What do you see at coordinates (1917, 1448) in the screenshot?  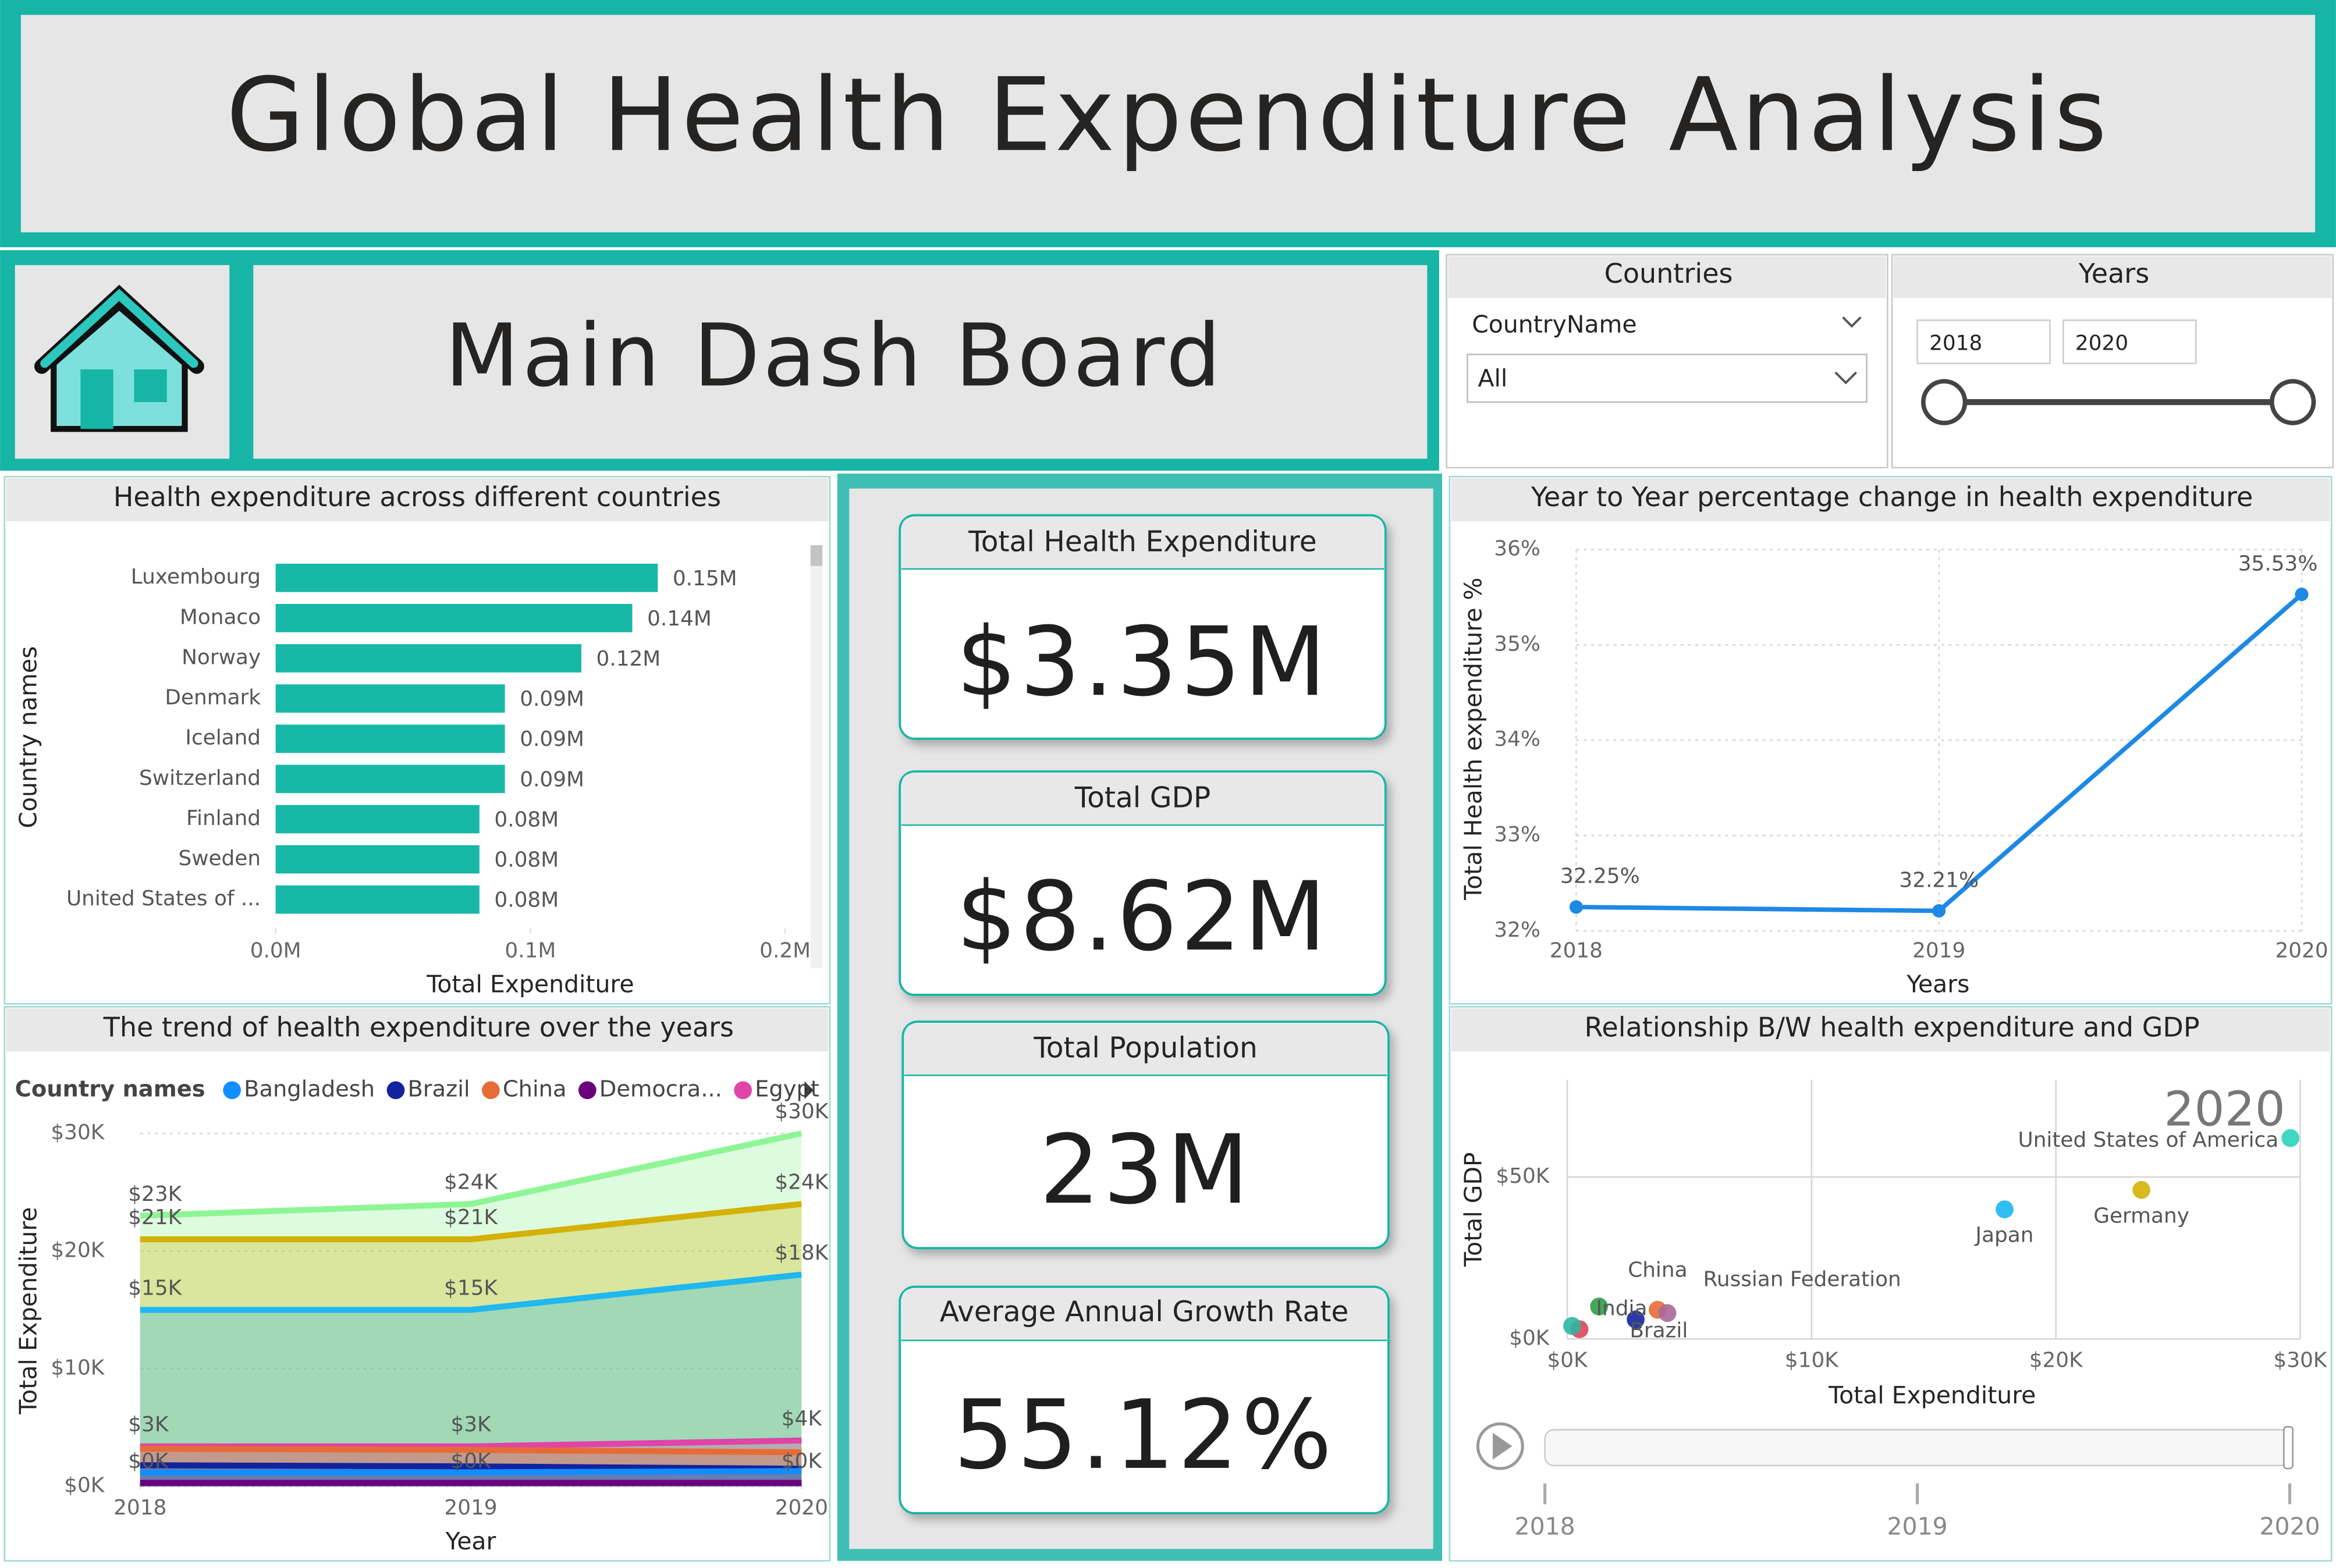 I see `play-track` at bounding box center [1917, 1448].